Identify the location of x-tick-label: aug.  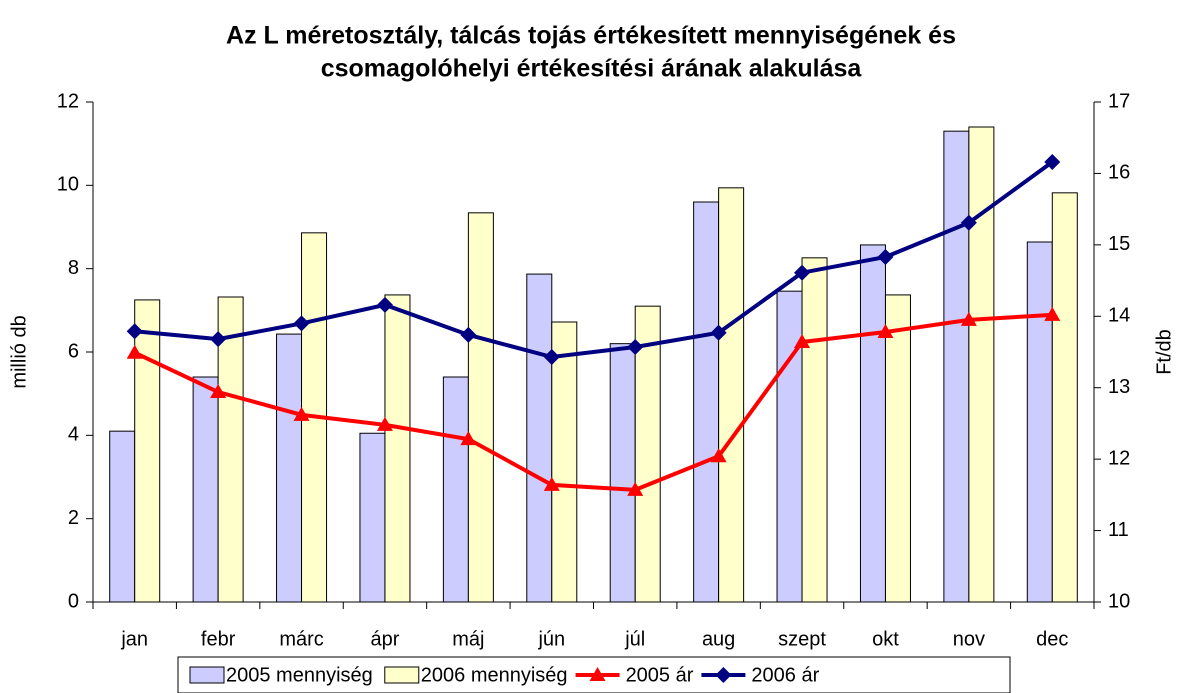
(718, 639).